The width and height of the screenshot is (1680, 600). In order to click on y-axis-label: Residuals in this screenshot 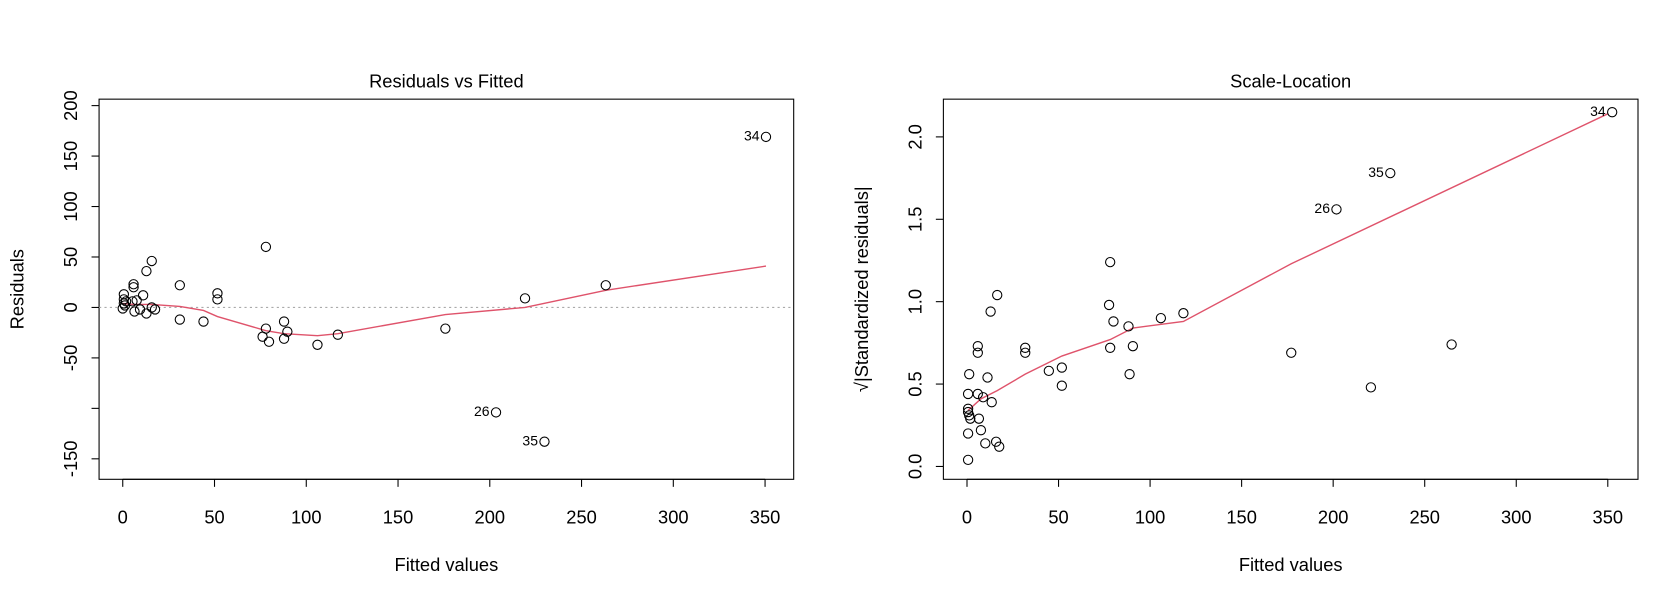, I will do `click(17, 289)`.